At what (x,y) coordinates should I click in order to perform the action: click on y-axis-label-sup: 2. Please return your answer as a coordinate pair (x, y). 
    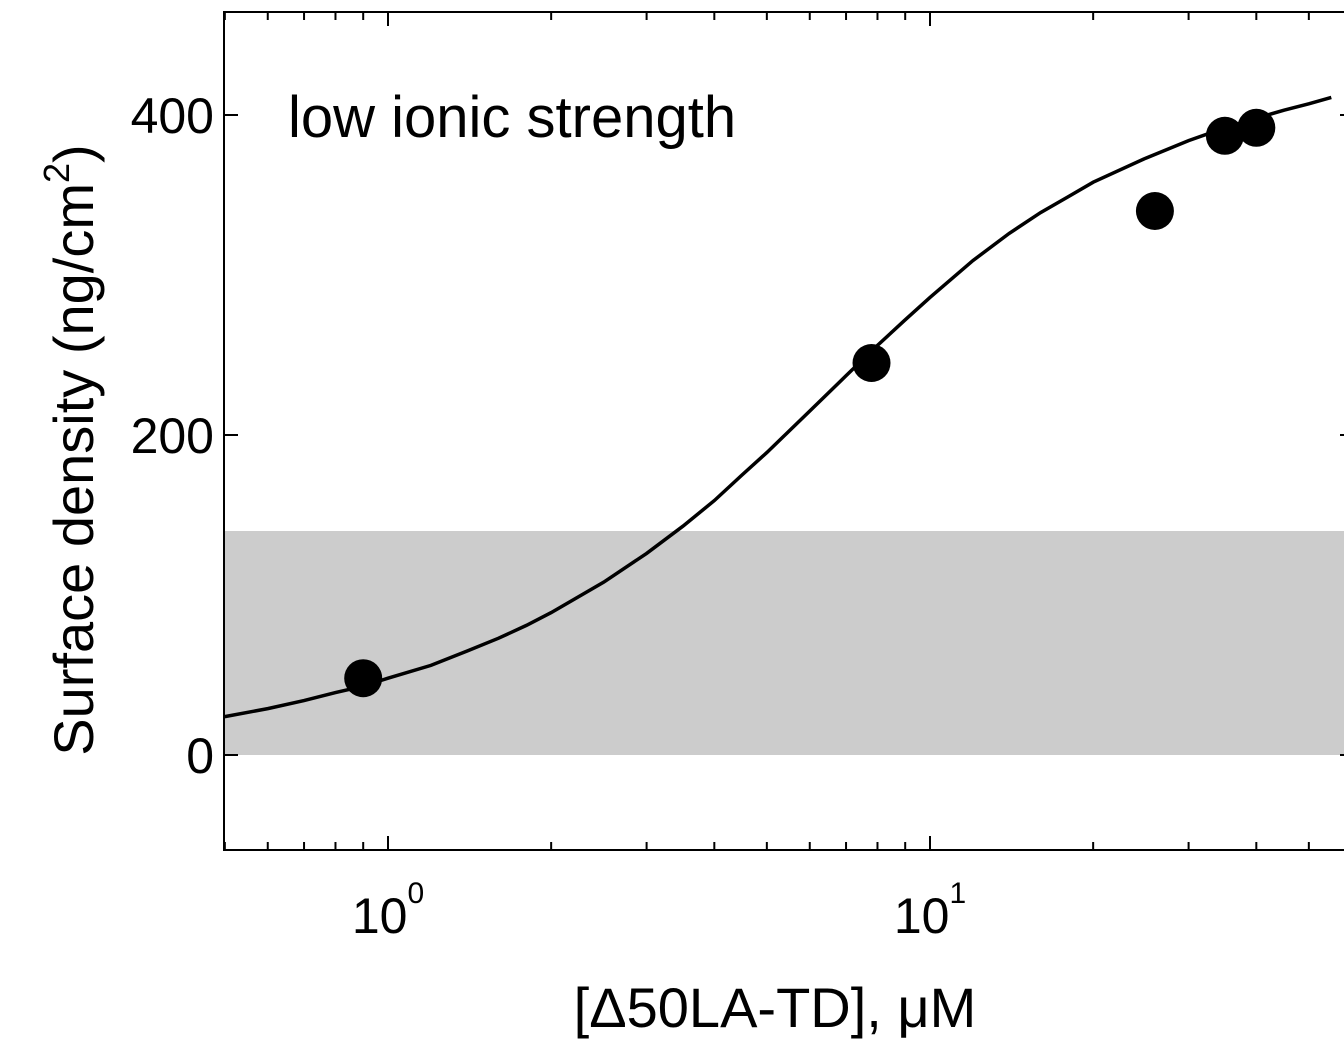
    Looking at the image, I should click on (56, 173).